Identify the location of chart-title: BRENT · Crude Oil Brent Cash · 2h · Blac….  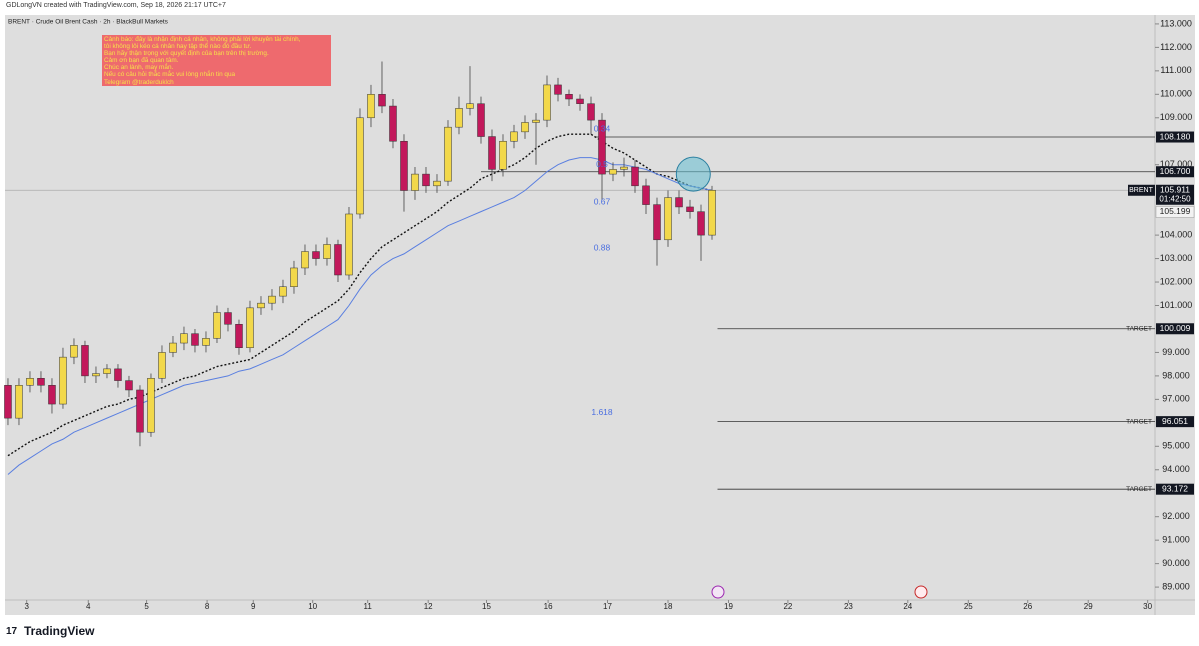
(88, 22).